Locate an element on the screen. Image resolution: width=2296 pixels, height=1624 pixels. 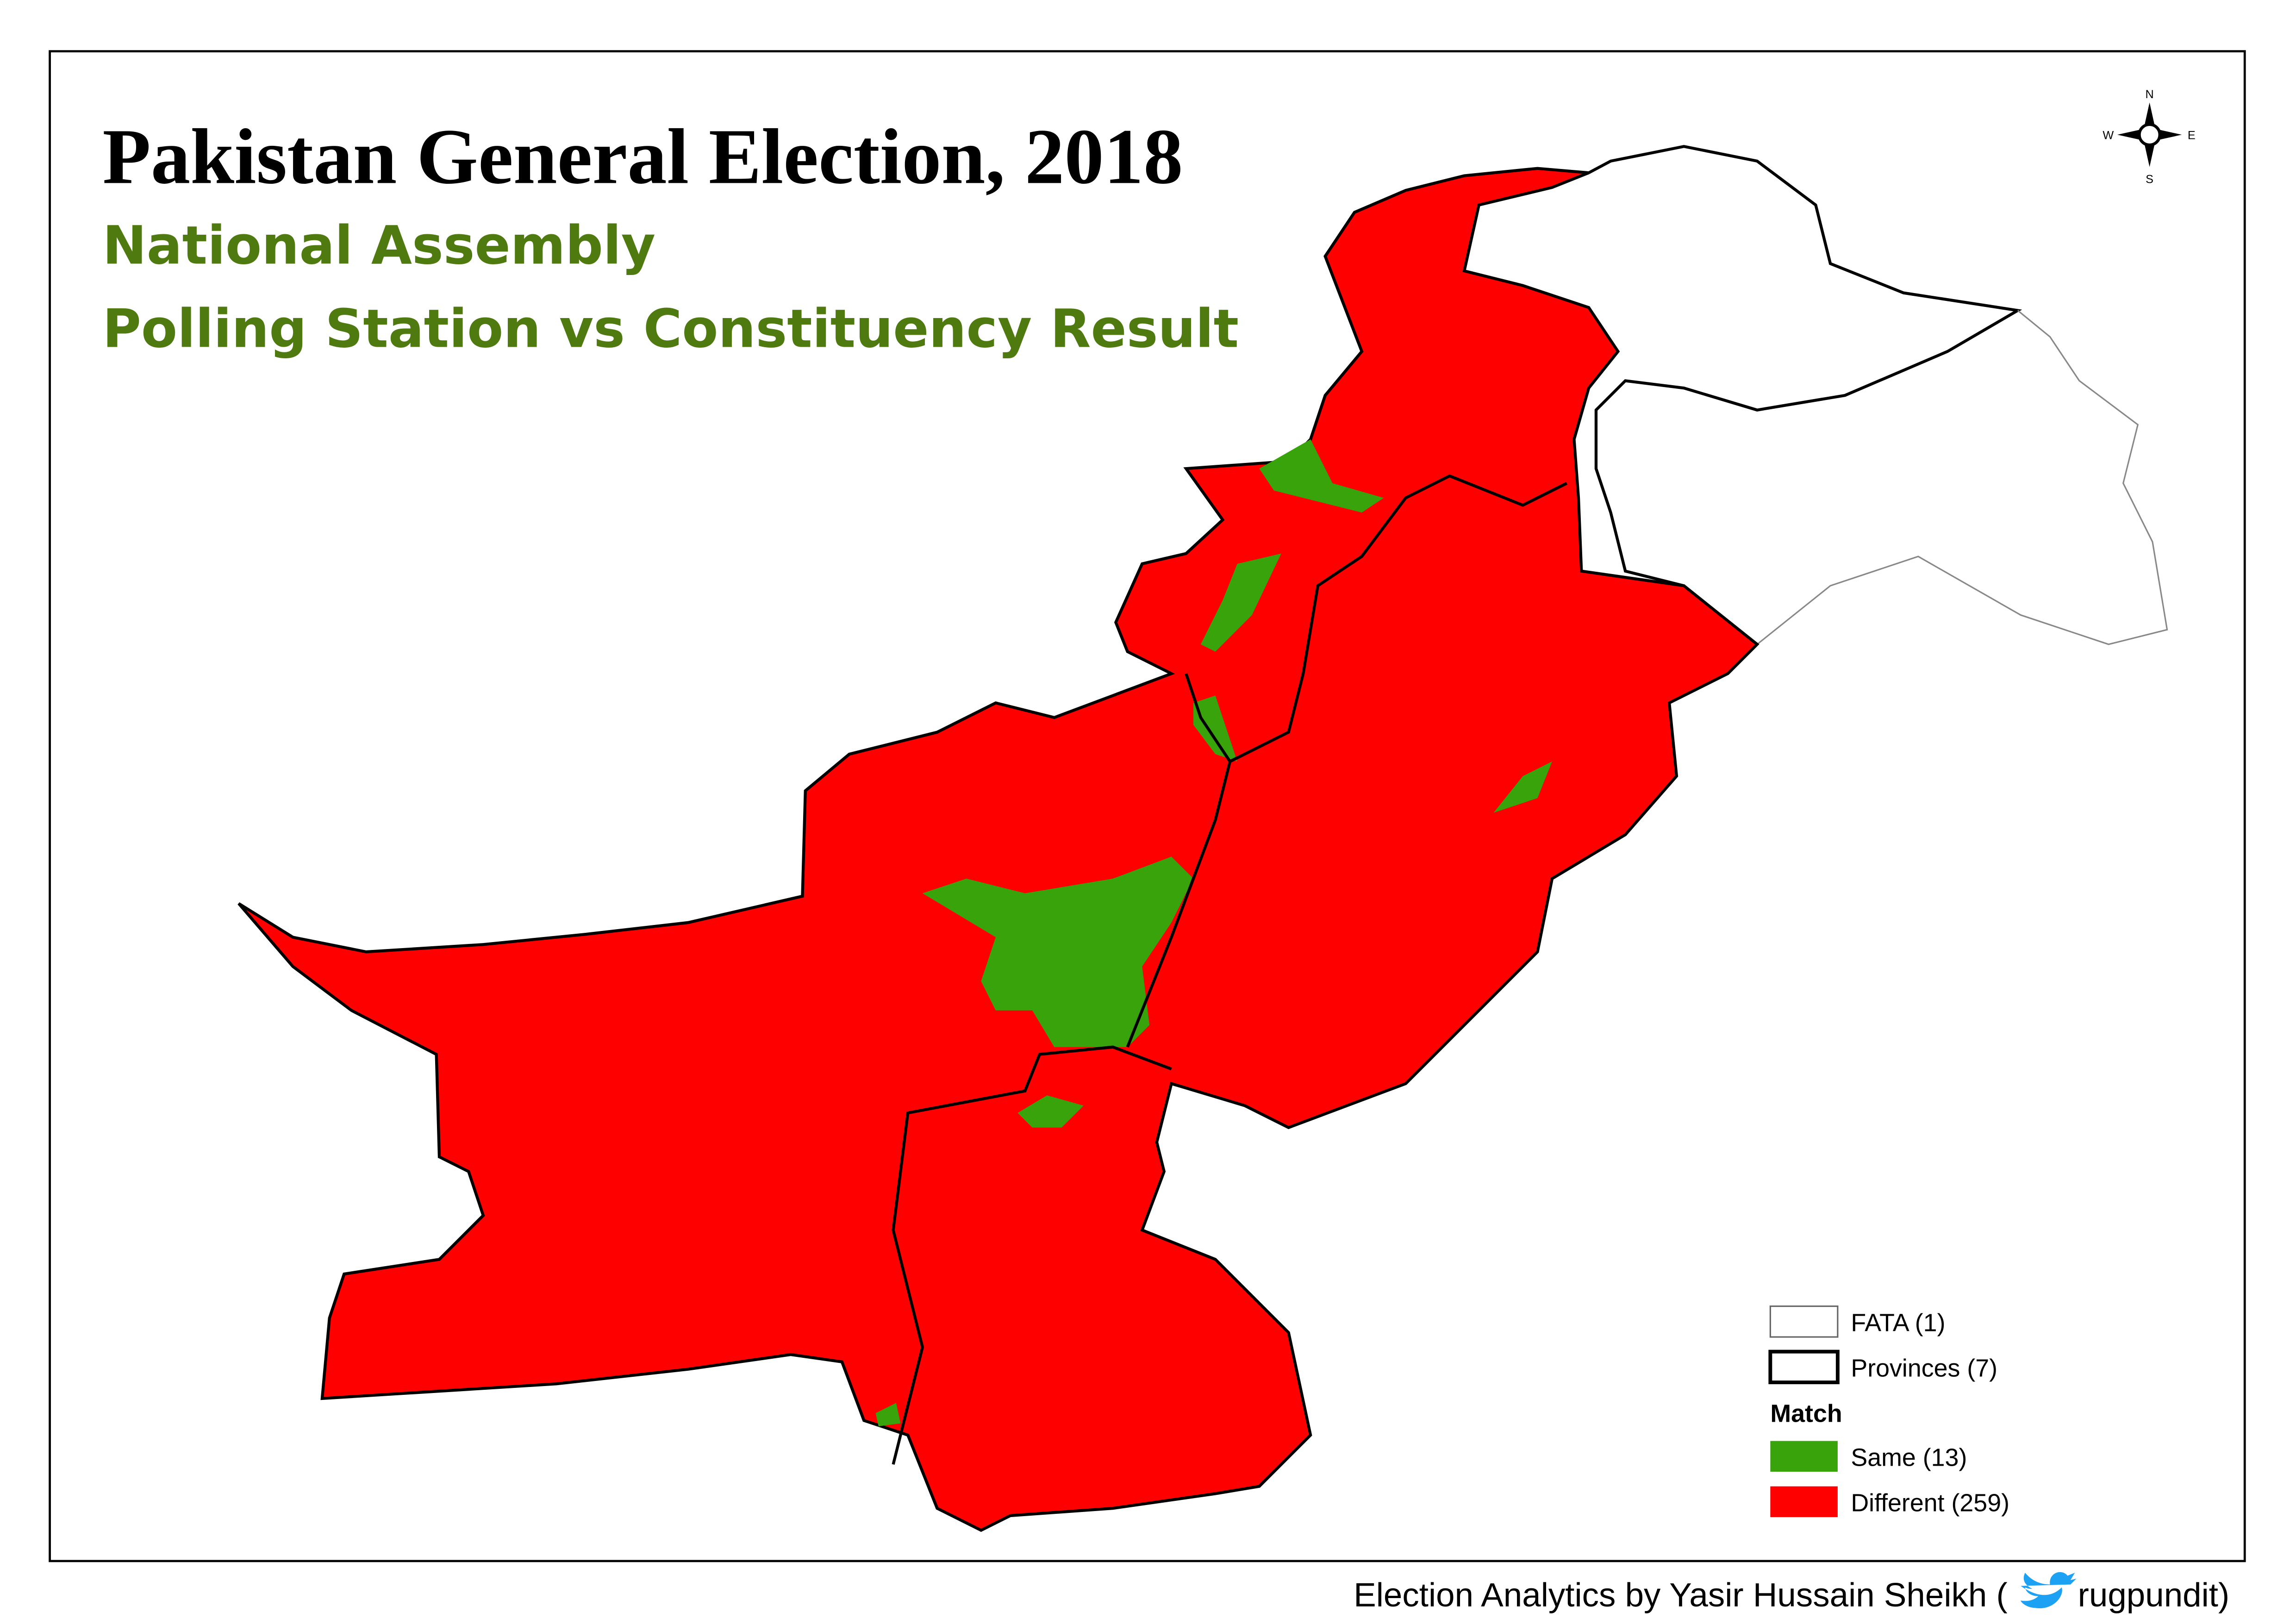
subtitle: Polling Station vs Constituency Result is located at coordinates (670, 329).